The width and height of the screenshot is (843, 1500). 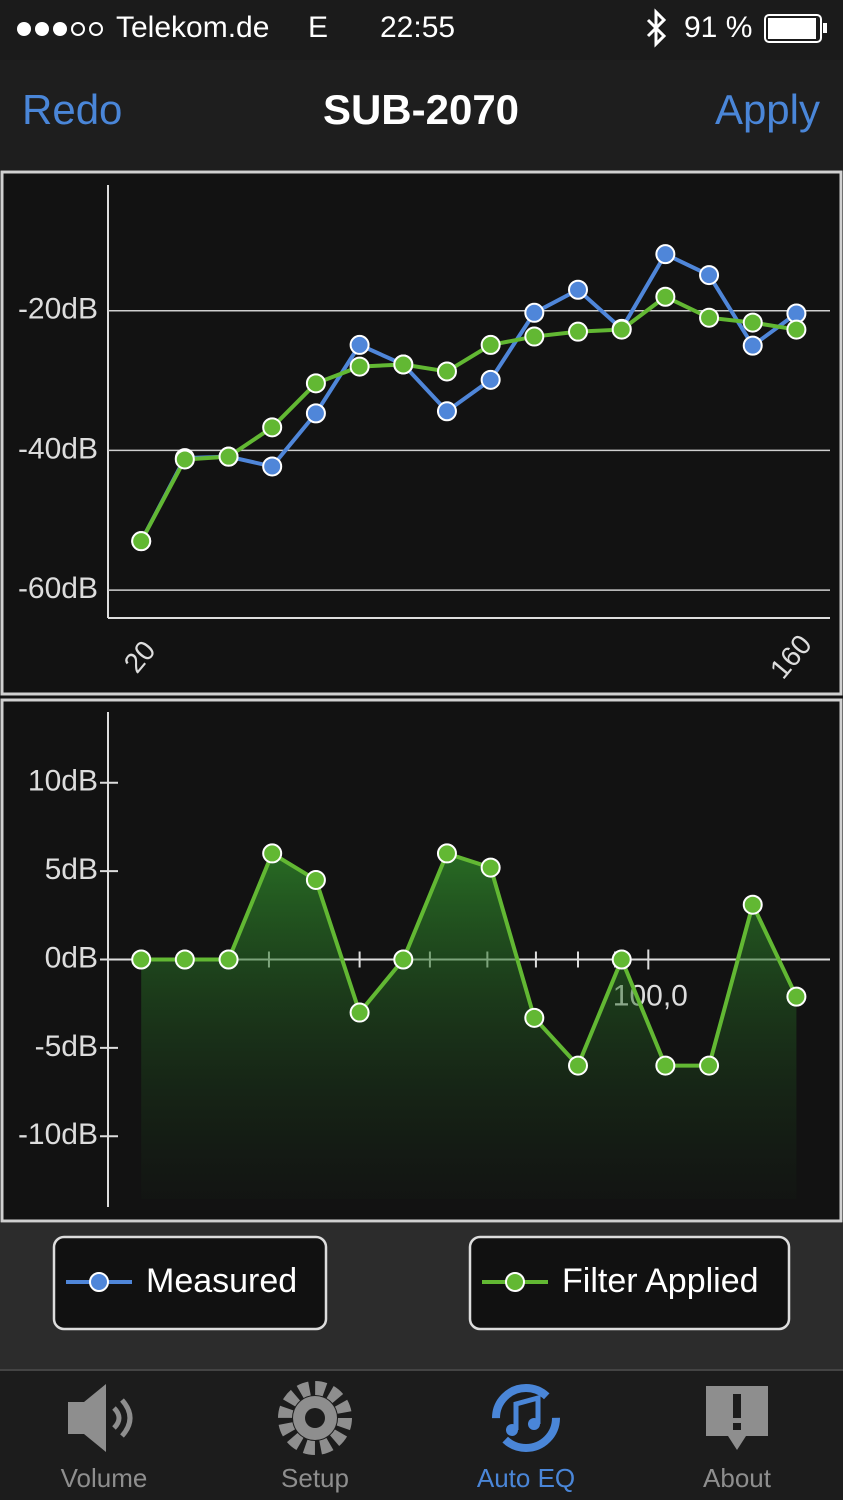 I want to click on carrier: Telekom.de, so click(x=192, y=27).